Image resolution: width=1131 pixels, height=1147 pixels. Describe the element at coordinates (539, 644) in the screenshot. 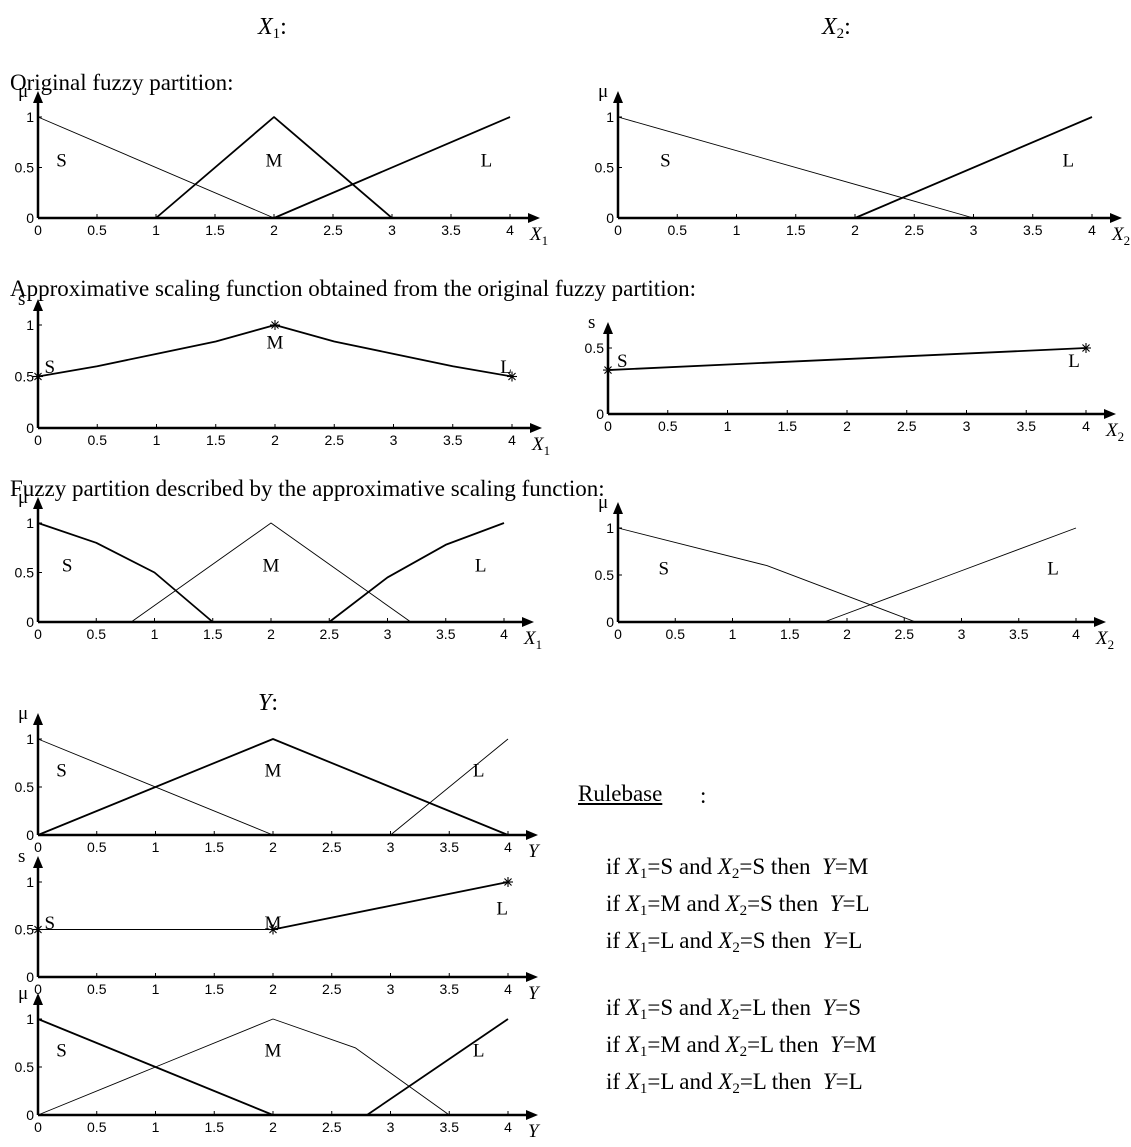

I see `chart-x1_desc-x-label-sub: 1` at that location.